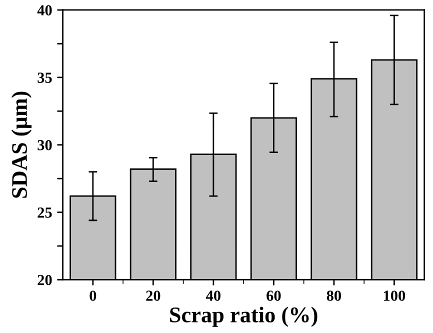  What do you see at coordinates (93, 295) in the screenshot?
I see `x-tick-label: 0` at bounding box center [93, 295].